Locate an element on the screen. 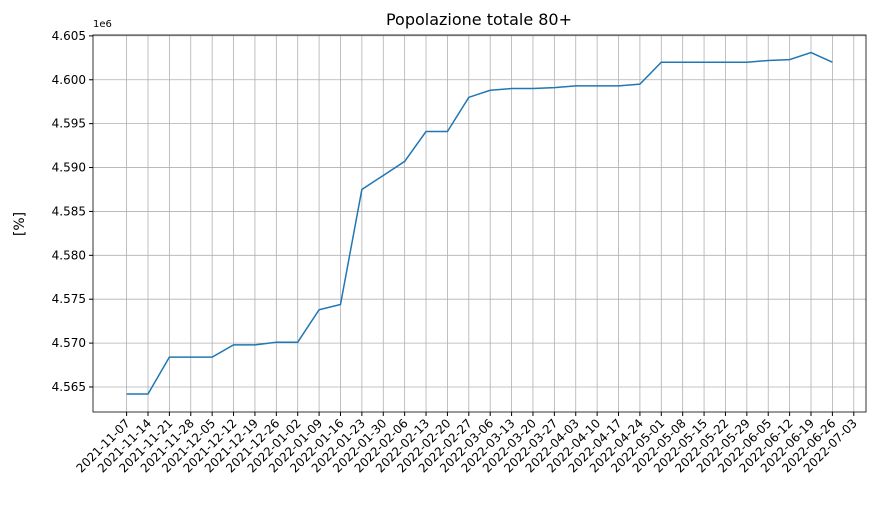 The image size is (876, 517). y-tick-label: 4.585 is located at coordinates (69, 211).